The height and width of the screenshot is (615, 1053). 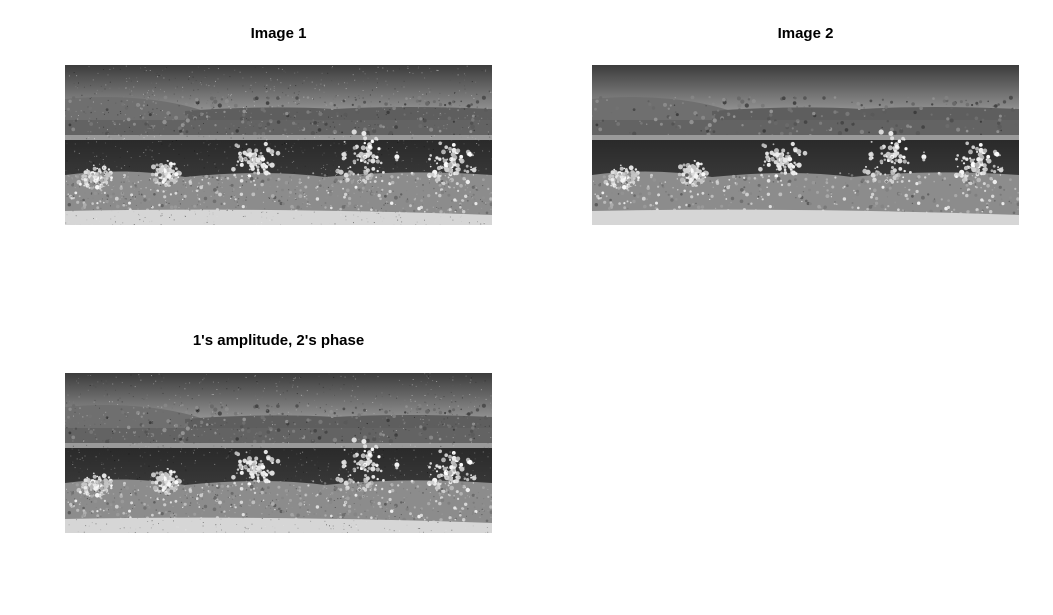 I want to click on panel-title-amplitude-phase: 1's amplitude, 2's phase, so click(x=278, y=340).